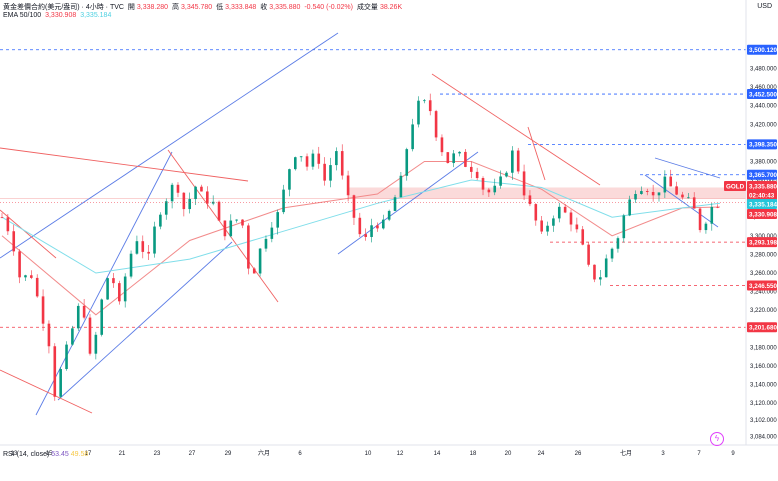 Image resolution: width=778 pixels, height=481 pixels. What do you see at coordinates (61, 15) in the screenshot?
I see `ema50-value: 3,330.908` at bounding box center [61, 15].